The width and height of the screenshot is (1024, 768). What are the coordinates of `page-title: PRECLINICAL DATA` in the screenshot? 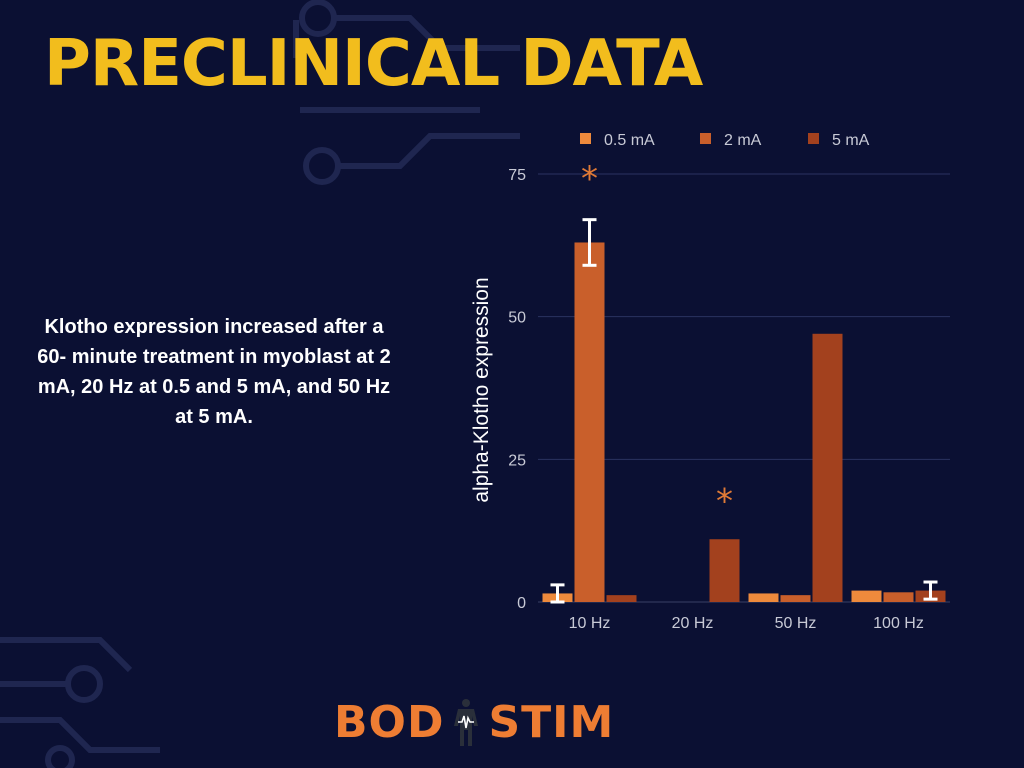 It's located at (373, 64).